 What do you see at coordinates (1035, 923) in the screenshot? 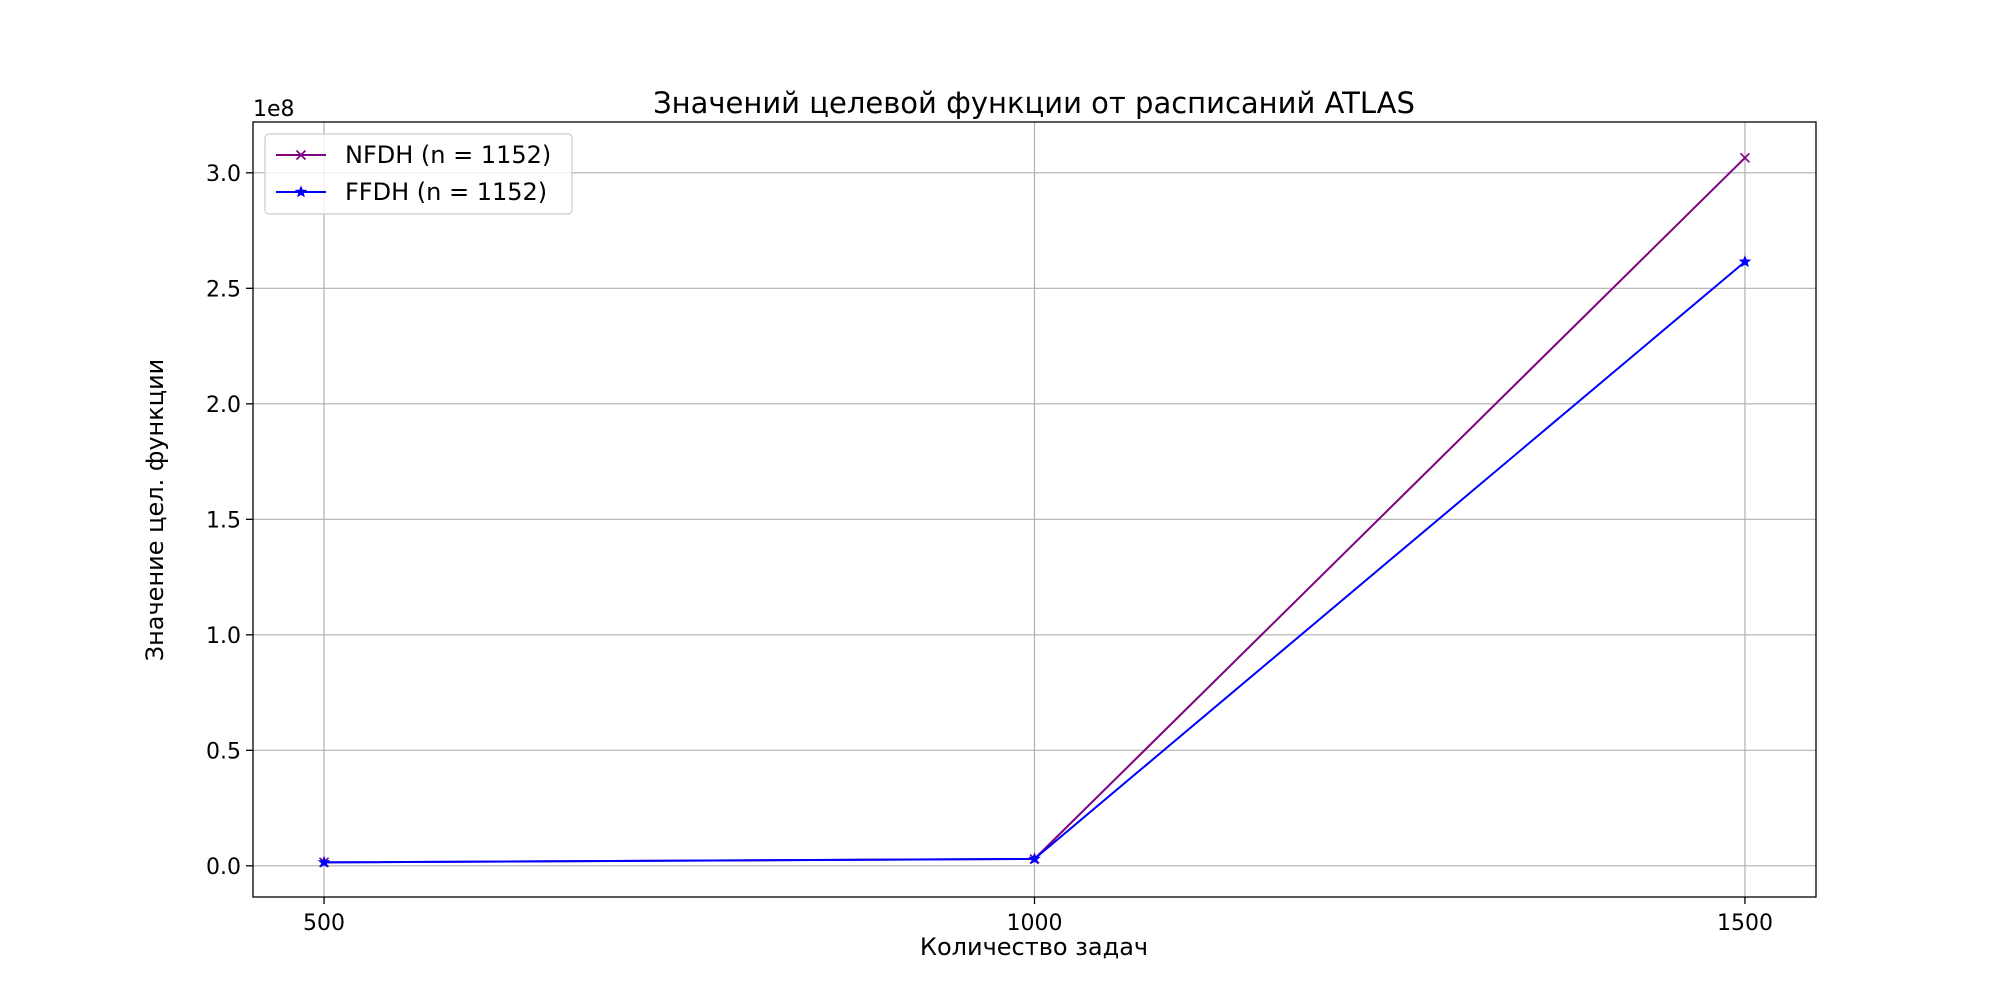
I see `x-tick-label: 1000` at bounding box center [1035, 923].